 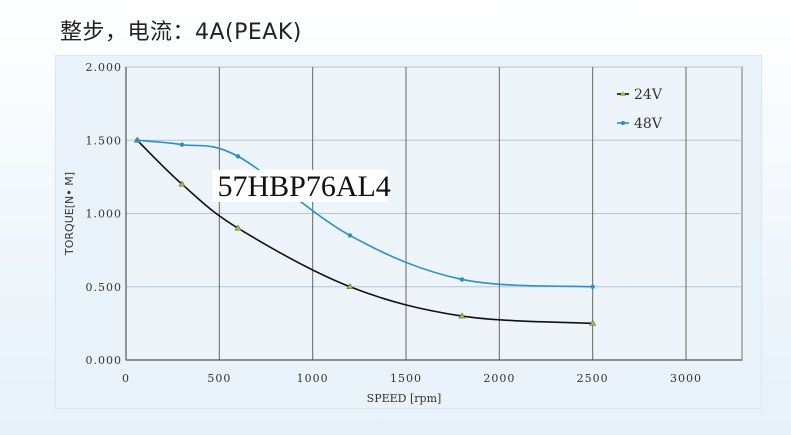 I want to click on y-tick-label: 1.000, so click(x=104, y=214).